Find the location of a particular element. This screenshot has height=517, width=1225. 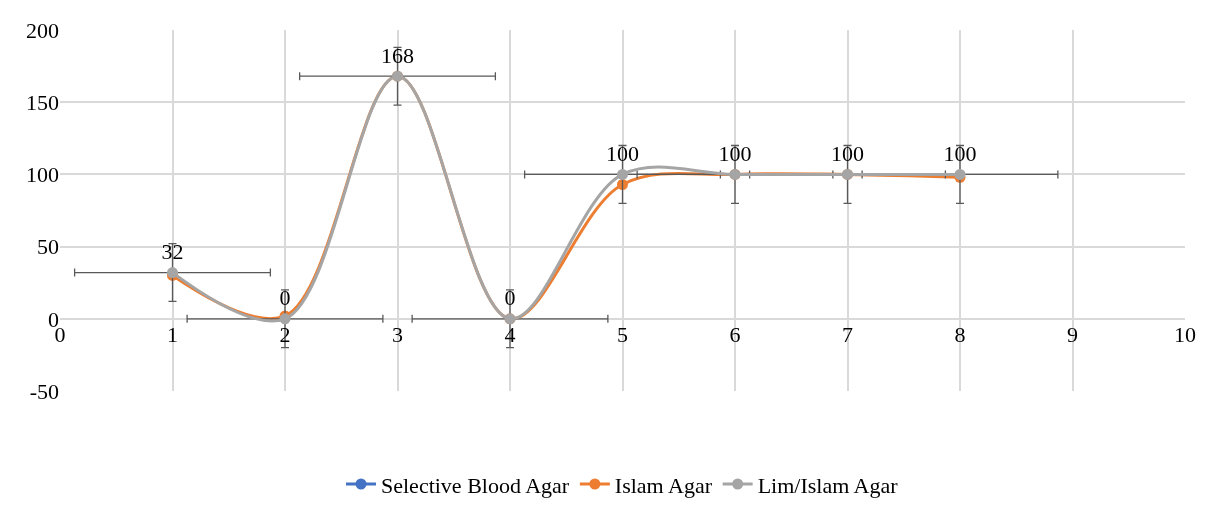

legend-label: Selective Blood Agar is located at coordinates (475, 485).